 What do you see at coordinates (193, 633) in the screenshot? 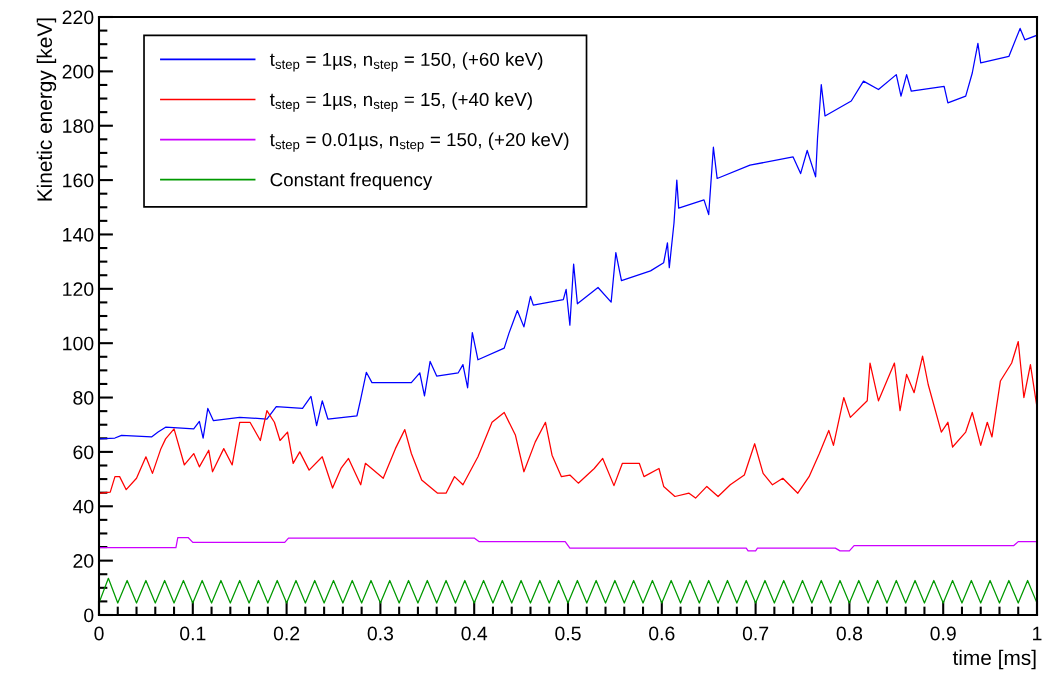
I see `x-tick-label: 0.1` at bounding box center [193, 633].